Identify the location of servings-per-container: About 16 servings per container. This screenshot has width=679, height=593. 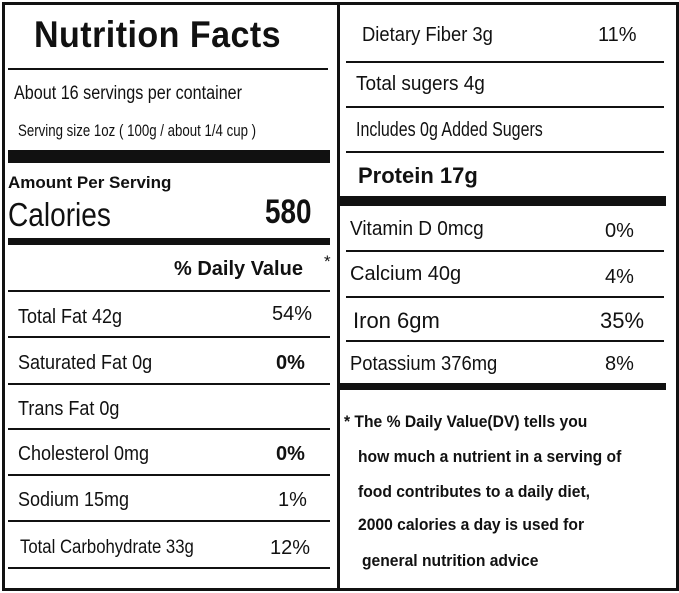
(128, 93).